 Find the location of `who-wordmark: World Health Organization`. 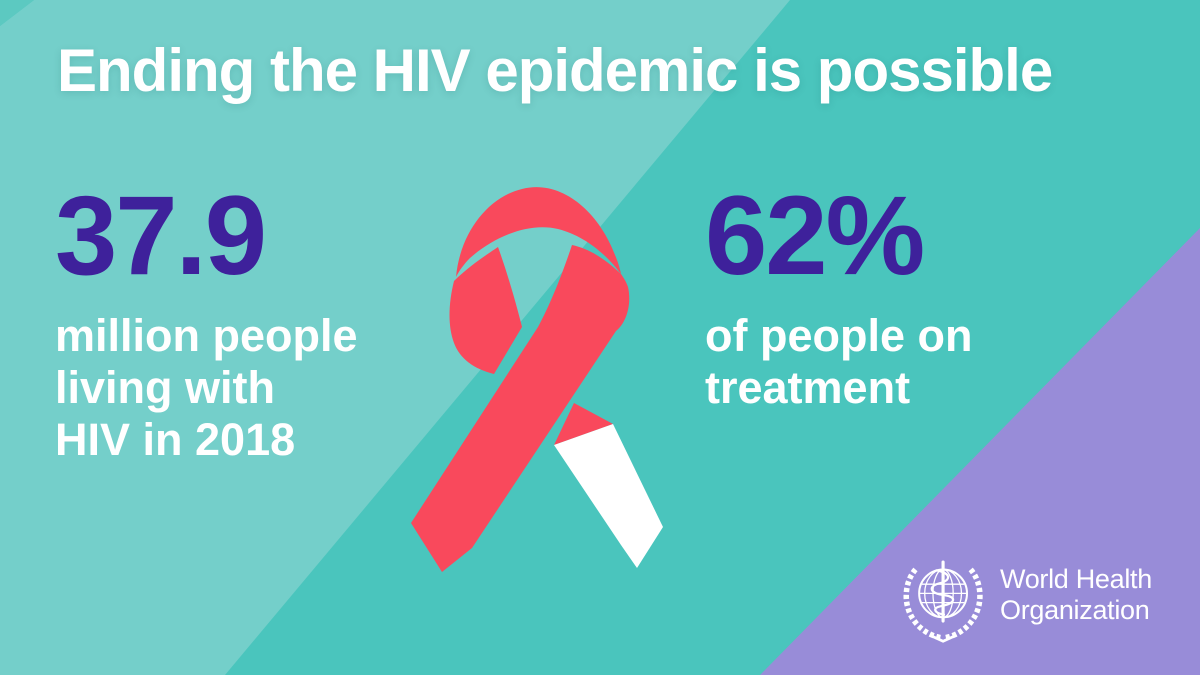

who-wordmark: World Health Organization is located at coordinates (1076, 595).